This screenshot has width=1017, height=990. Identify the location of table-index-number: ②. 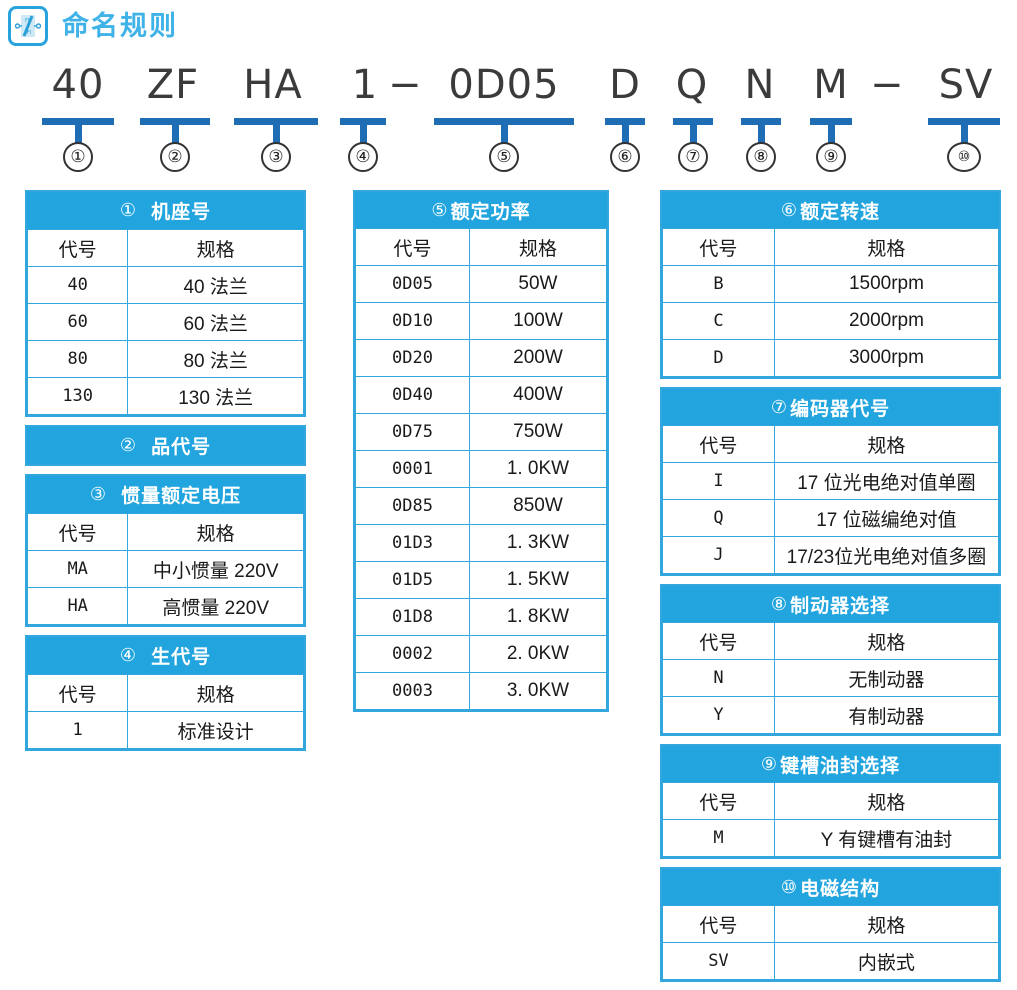
(128, 445).